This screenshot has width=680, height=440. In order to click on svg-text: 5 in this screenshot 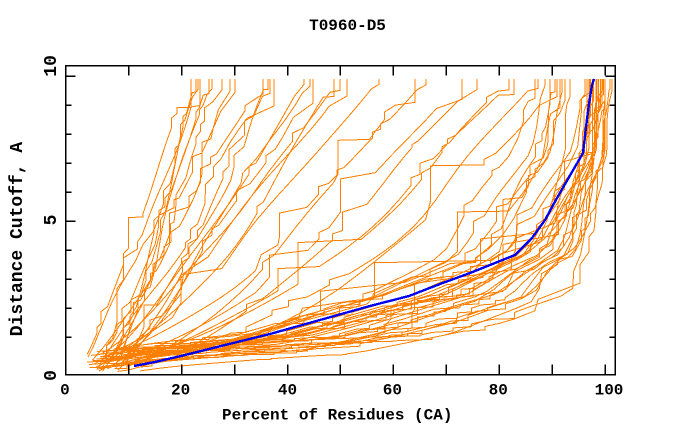, I will do `click(52, 220)`.